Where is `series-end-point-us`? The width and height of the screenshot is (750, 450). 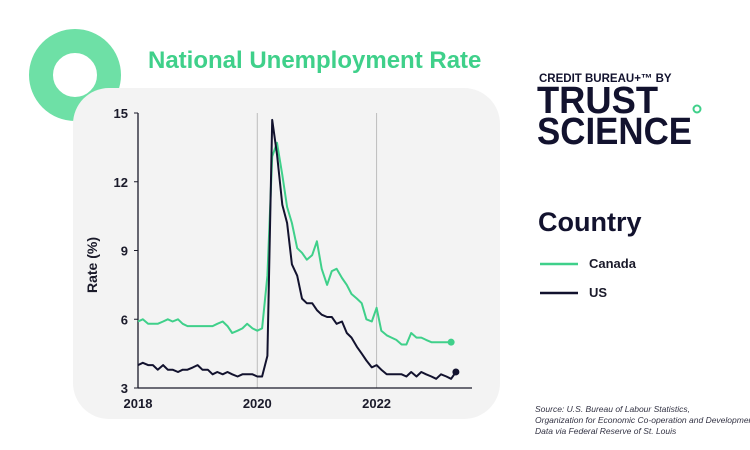
series-end-point-us is located at coordinates (456, 372).